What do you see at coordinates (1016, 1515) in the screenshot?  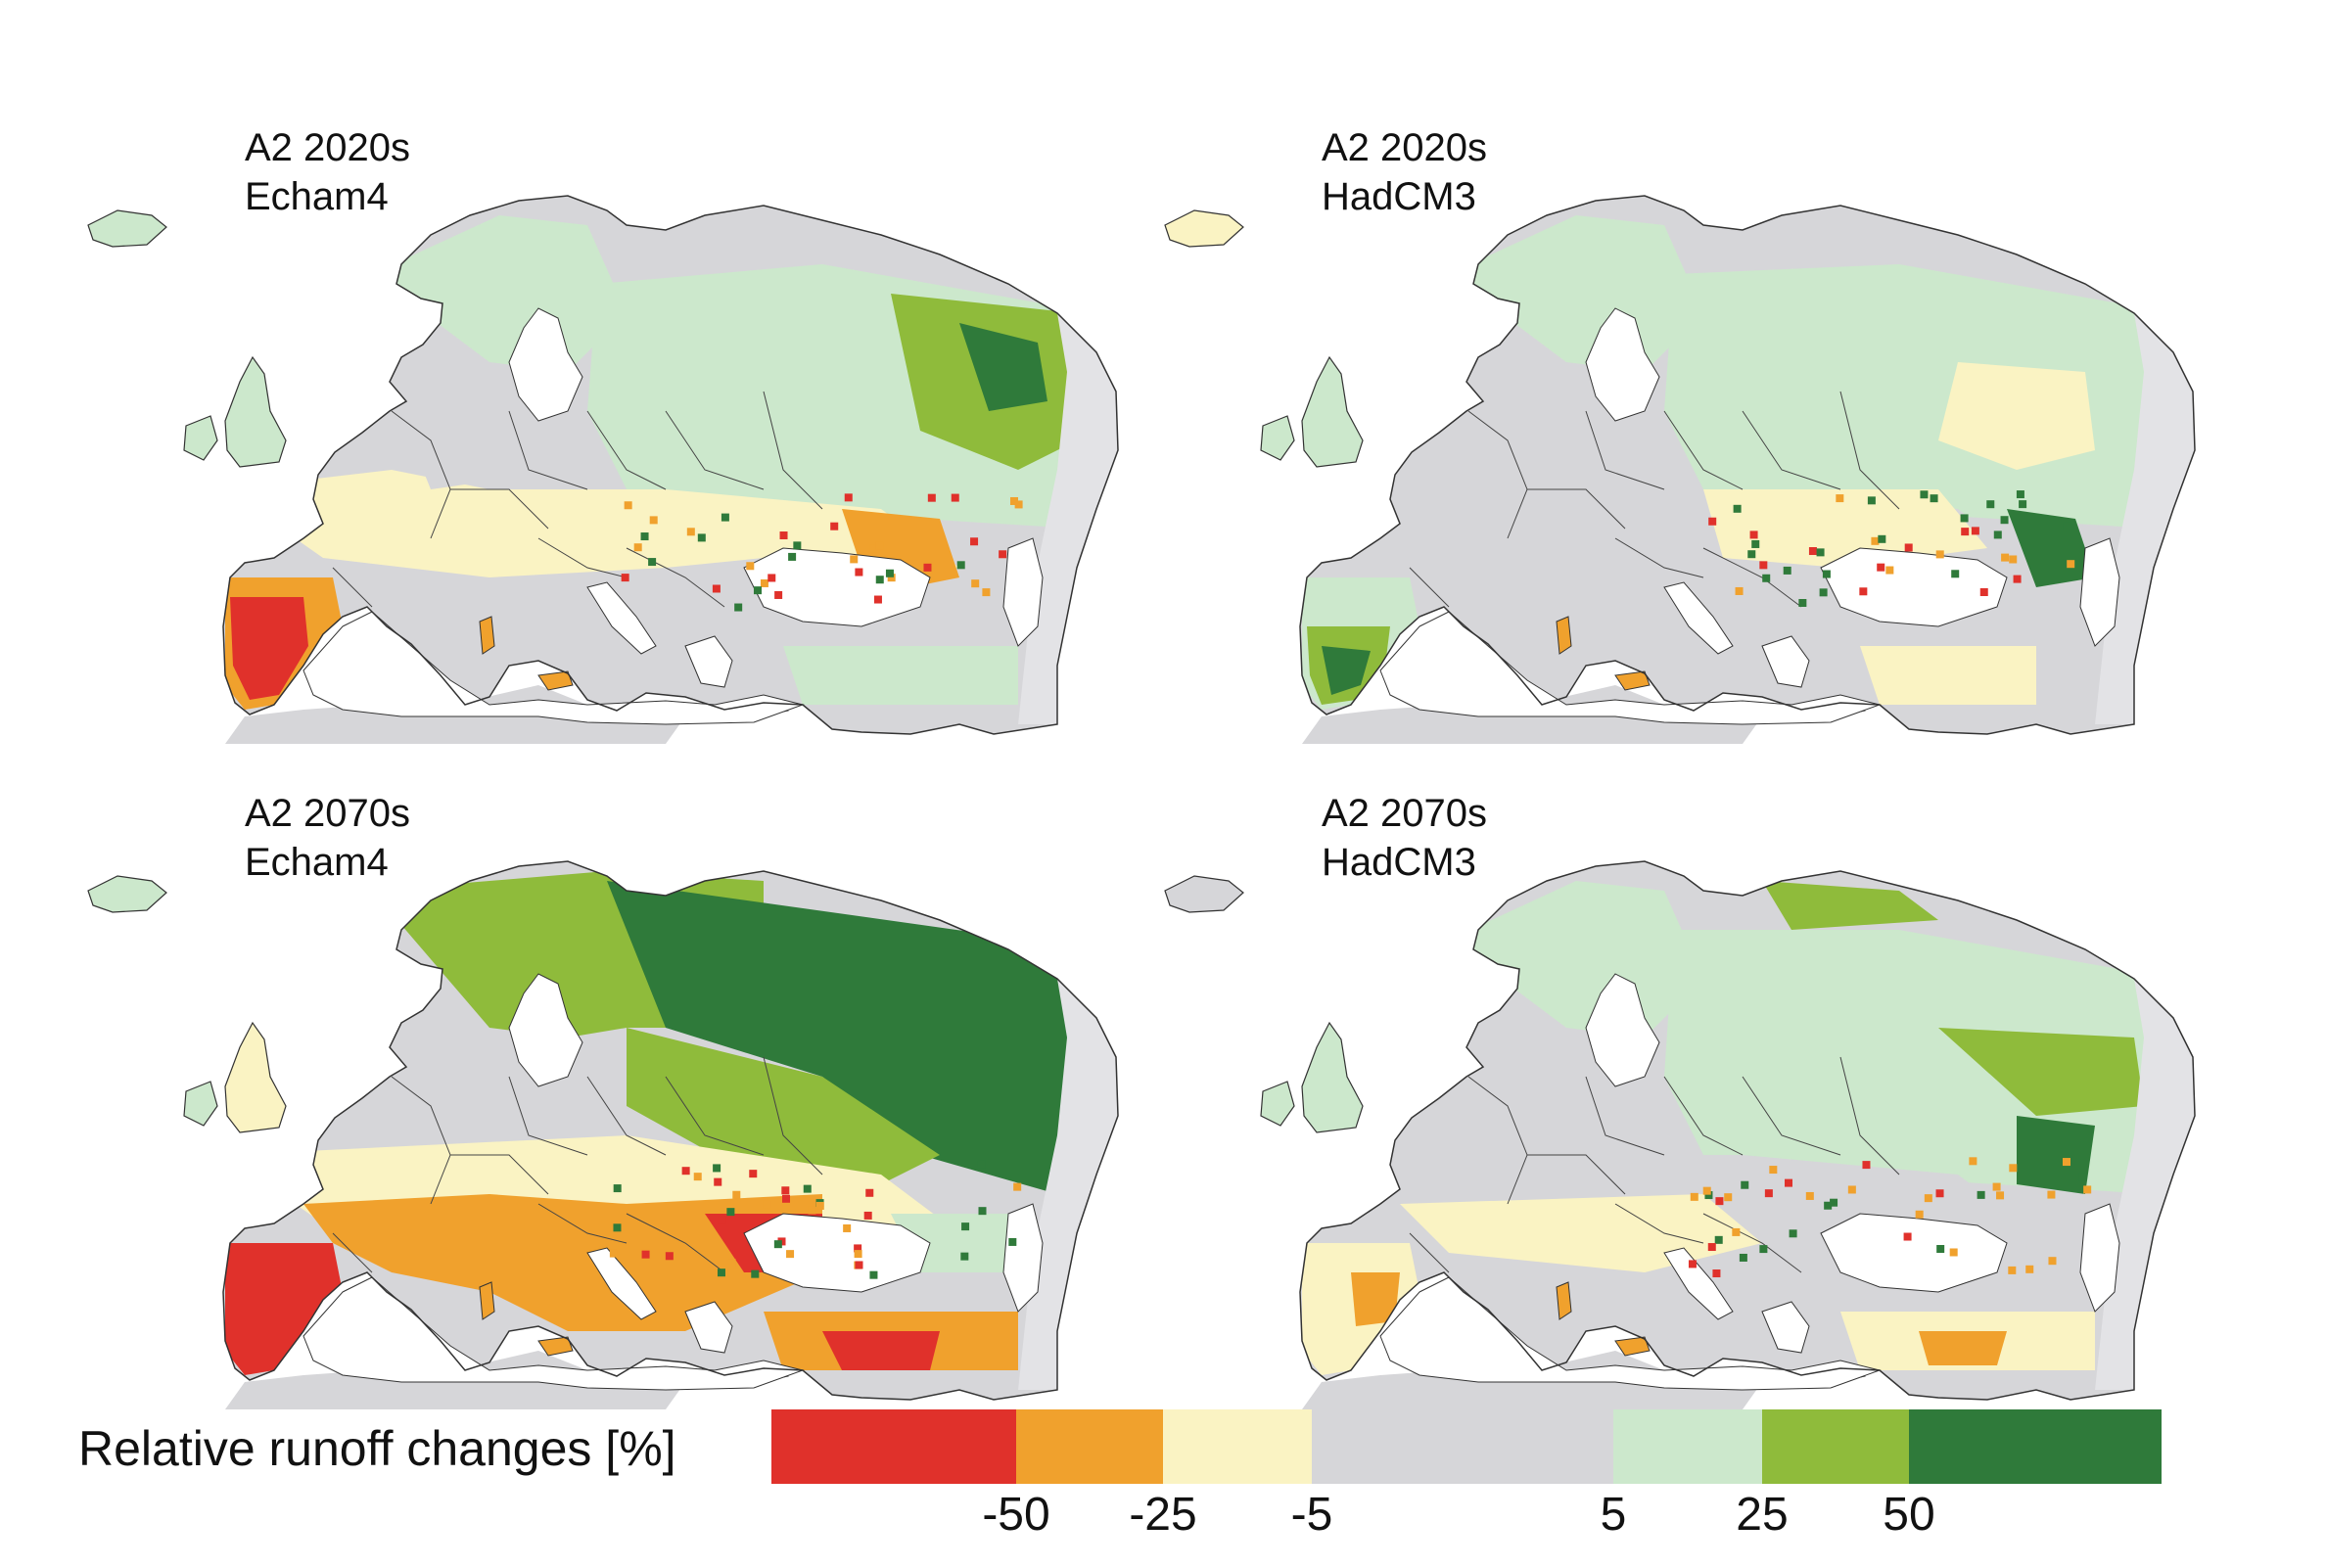 I see `legend-tick: -50` at bounding box center [1016, 1515].